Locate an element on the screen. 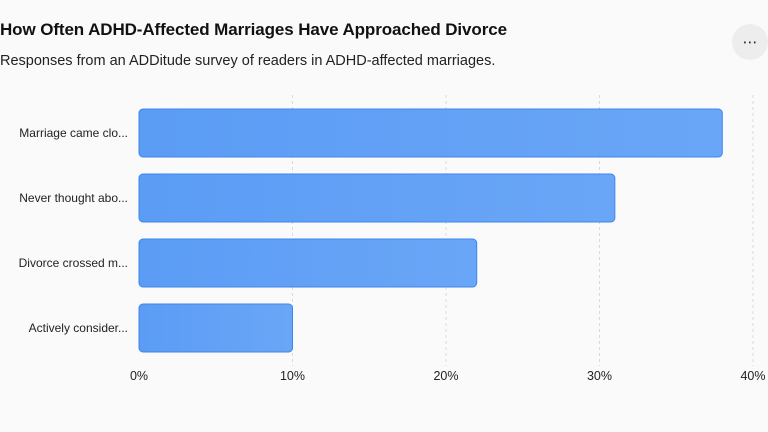  x-tick-label: 10% is located at coordinates (292, 376).